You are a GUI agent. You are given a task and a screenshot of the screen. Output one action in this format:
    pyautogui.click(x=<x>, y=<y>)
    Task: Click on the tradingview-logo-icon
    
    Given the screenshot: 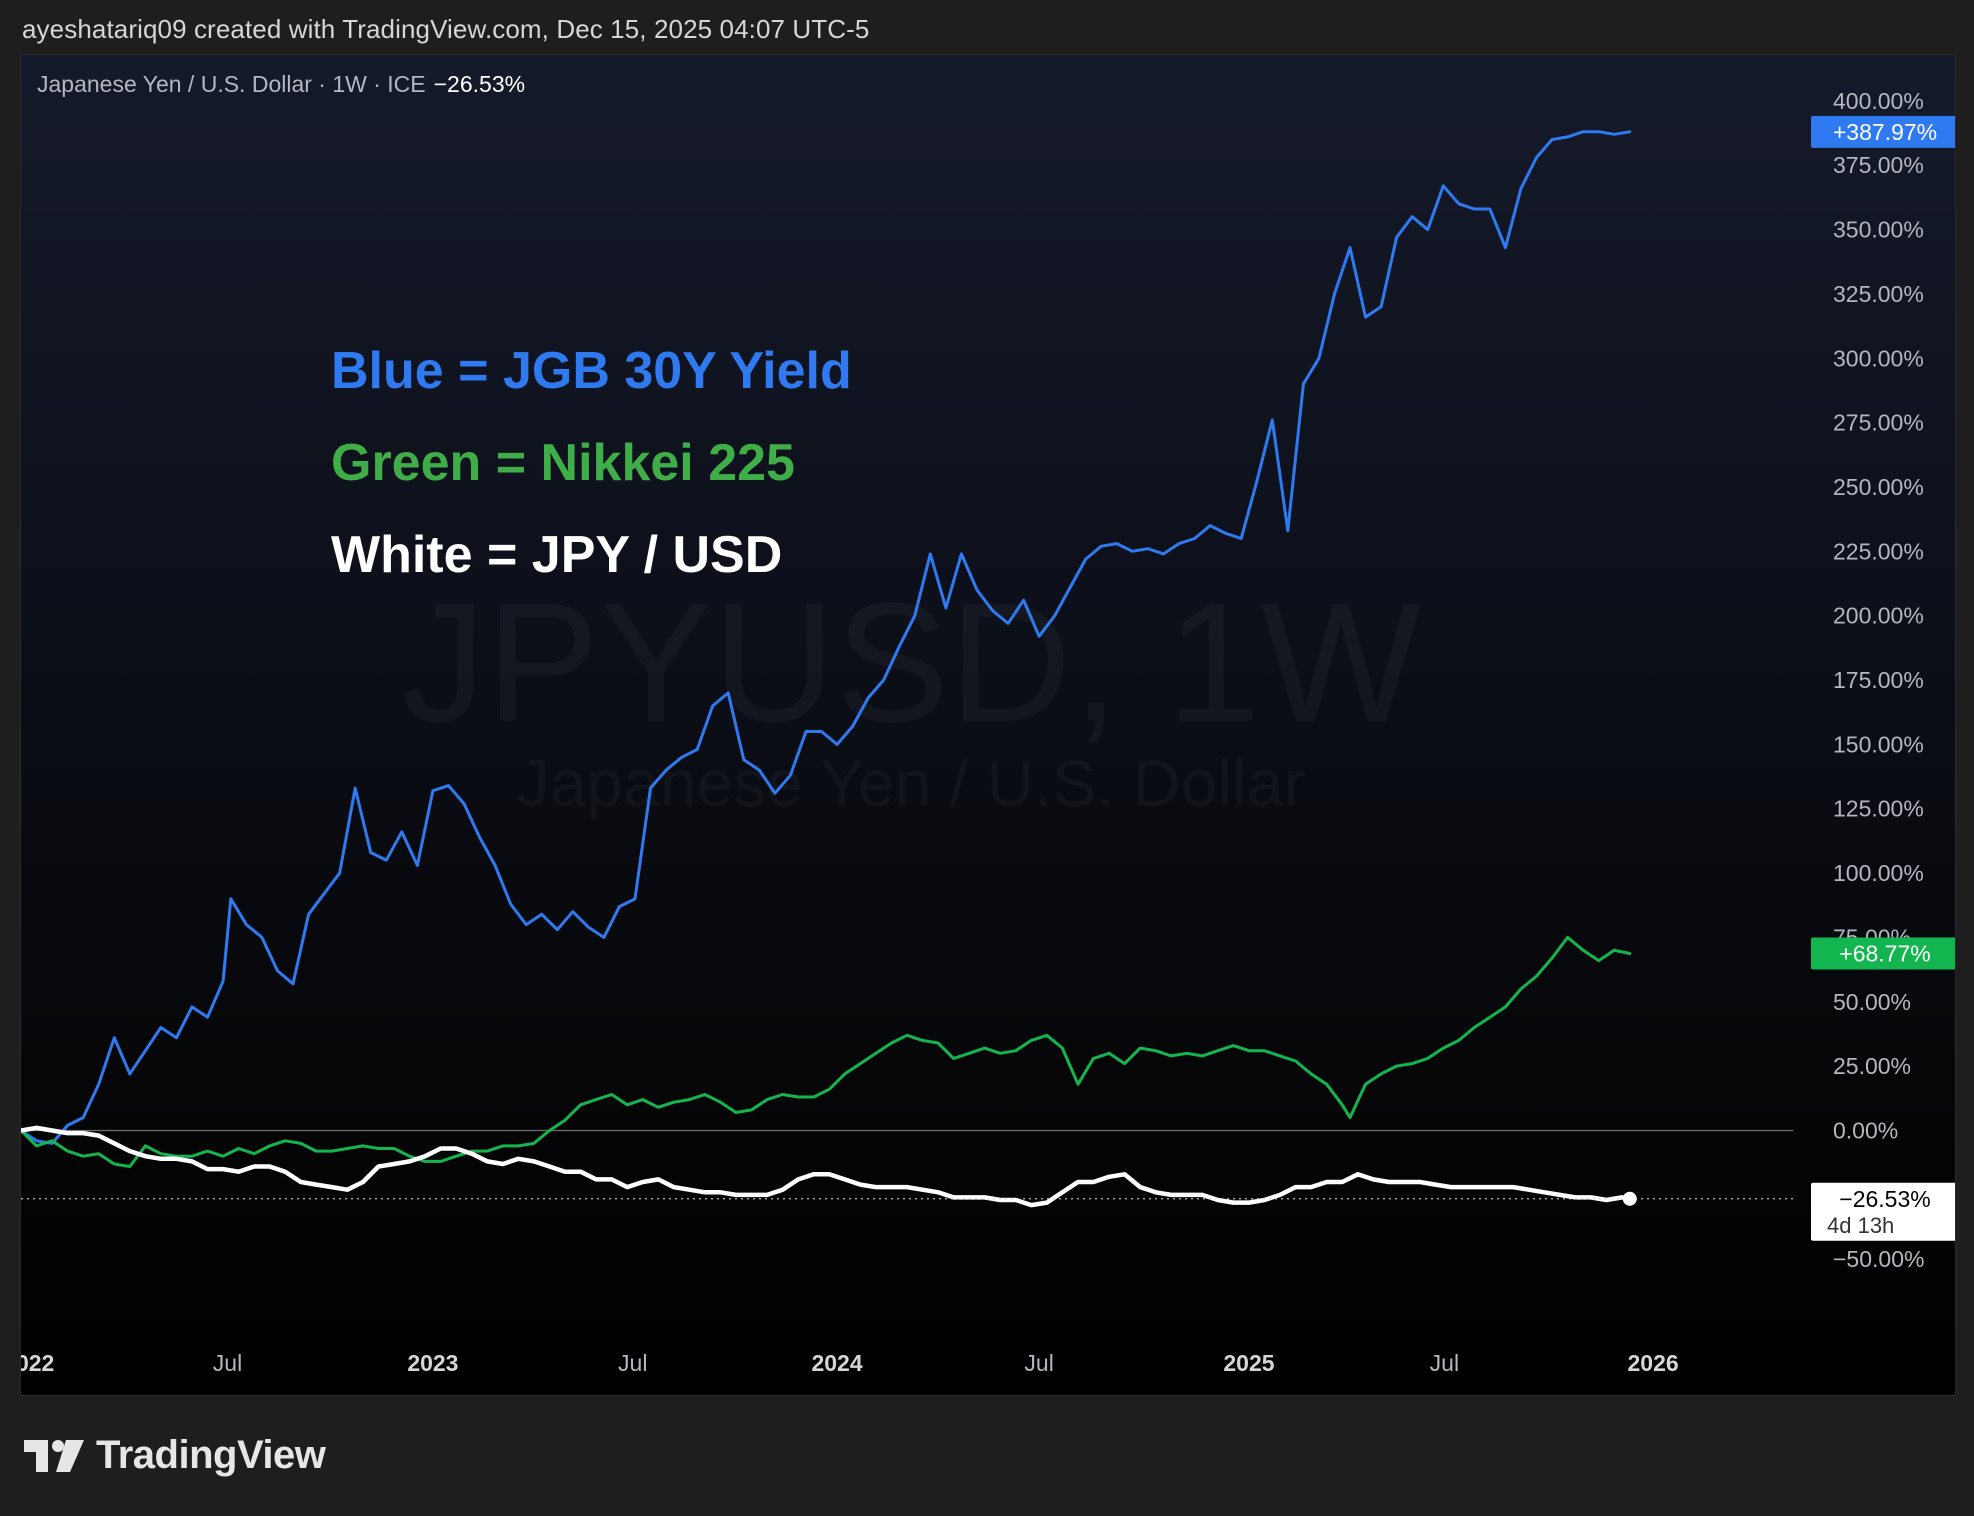 What is the action you would take?
    pyautogui.click(x=54, y=1455)
    